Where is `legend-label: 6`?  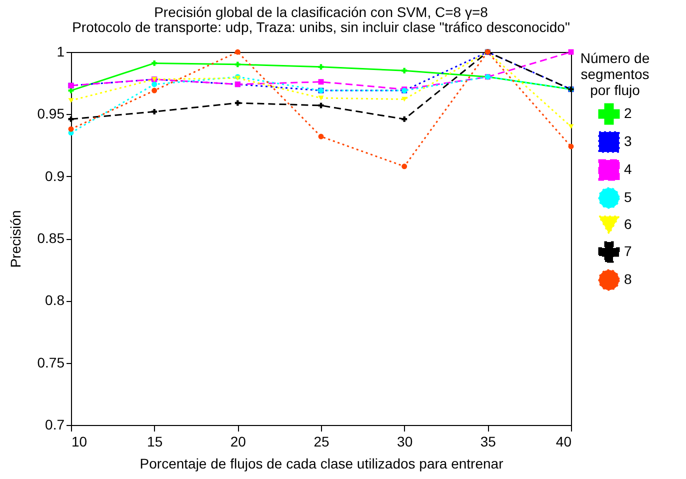
legend-label: 6 is located at coordinates (628, 224).